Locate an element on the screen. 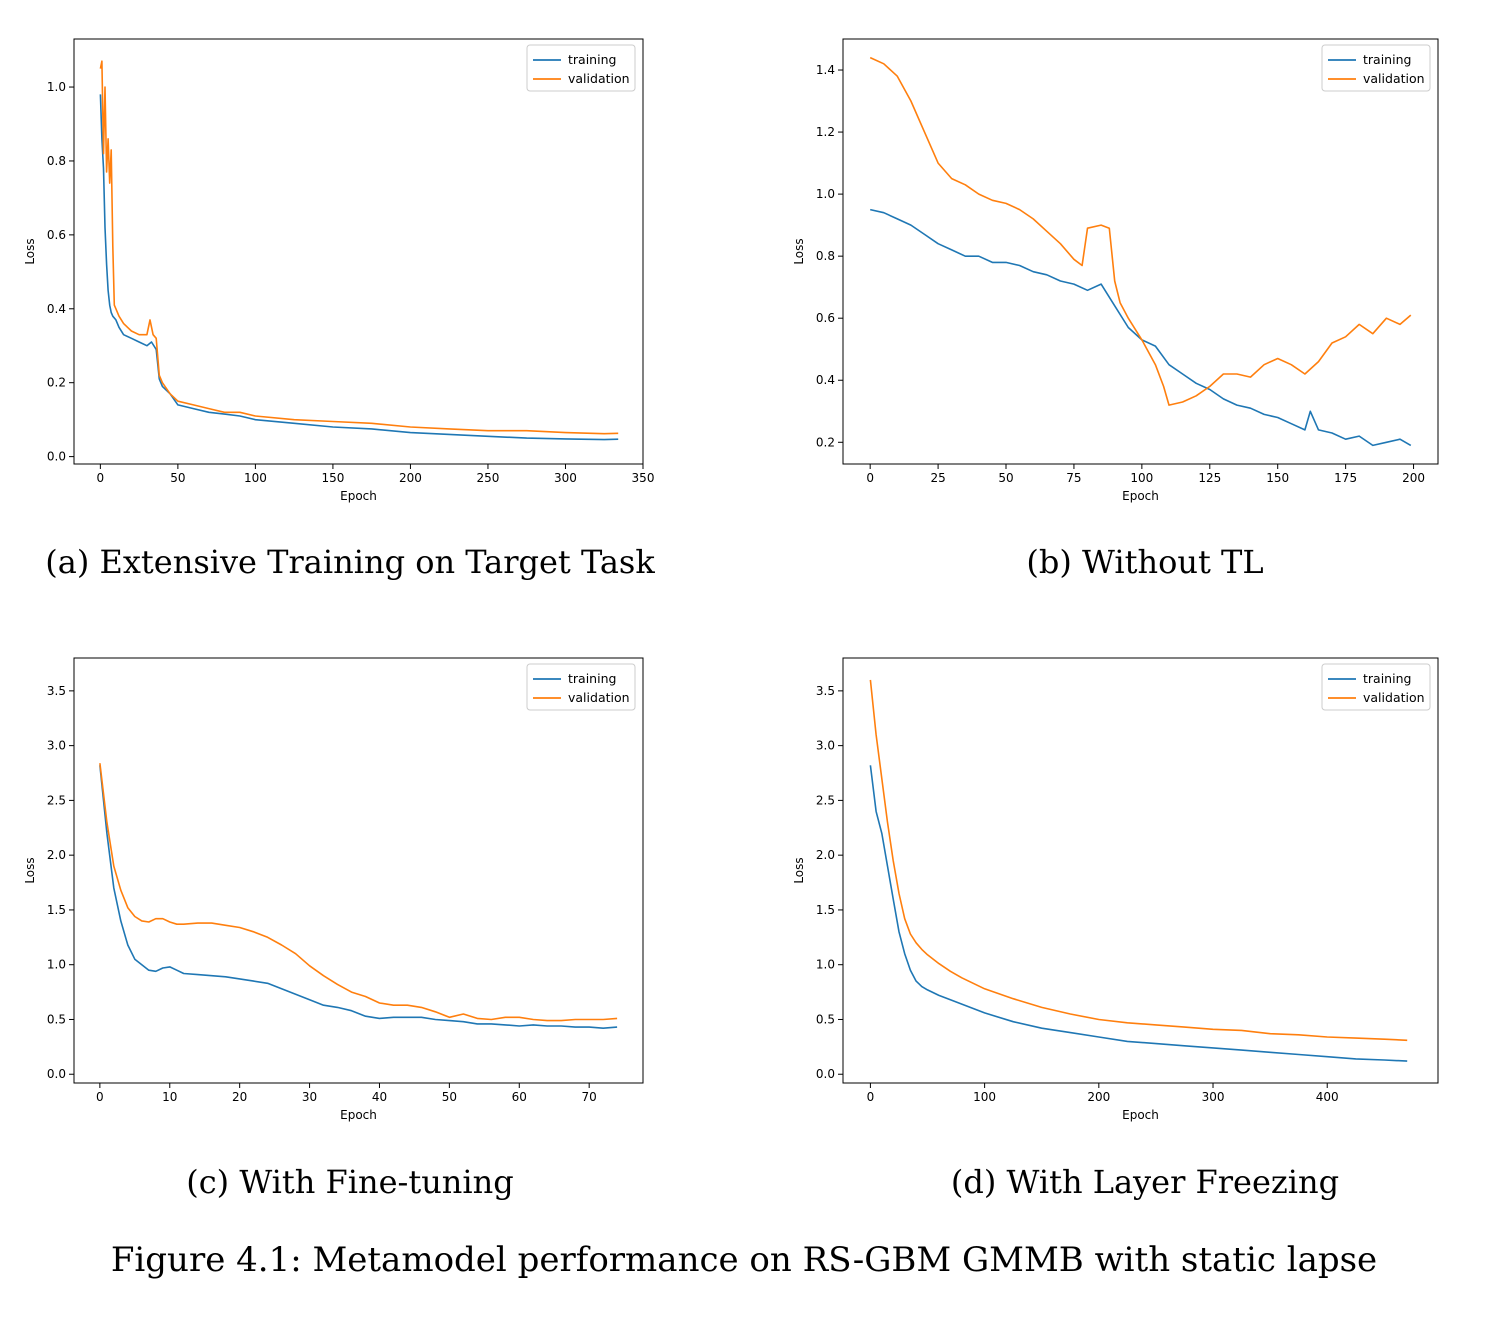 This screenshot has width=1488, height=1320. x-tick-label: 20 is located at coordinates (239, 1097).